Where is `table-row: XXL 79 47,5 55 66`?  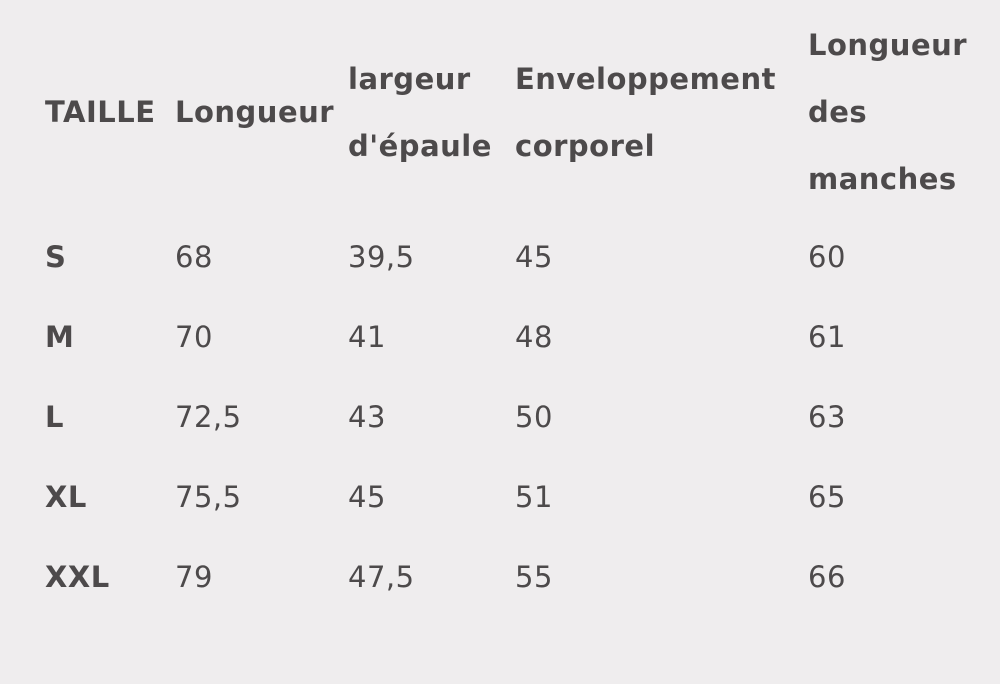 table-row: XXL 79 47,5 55 66 is located at coordinates (519, 577).